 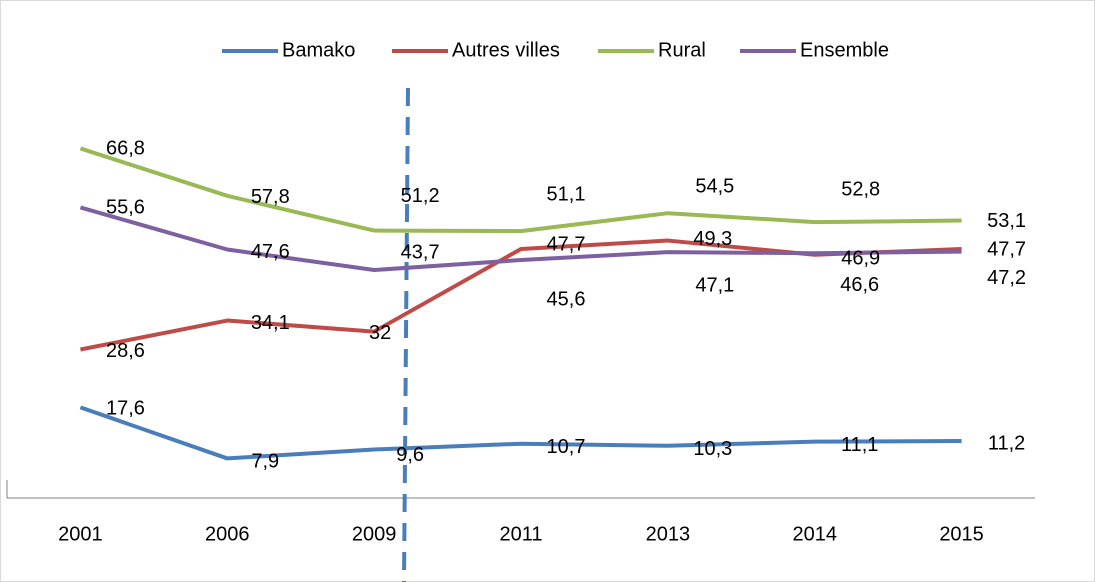 I want to click on x-tick-label: 2006, so click(x=227, y=534).